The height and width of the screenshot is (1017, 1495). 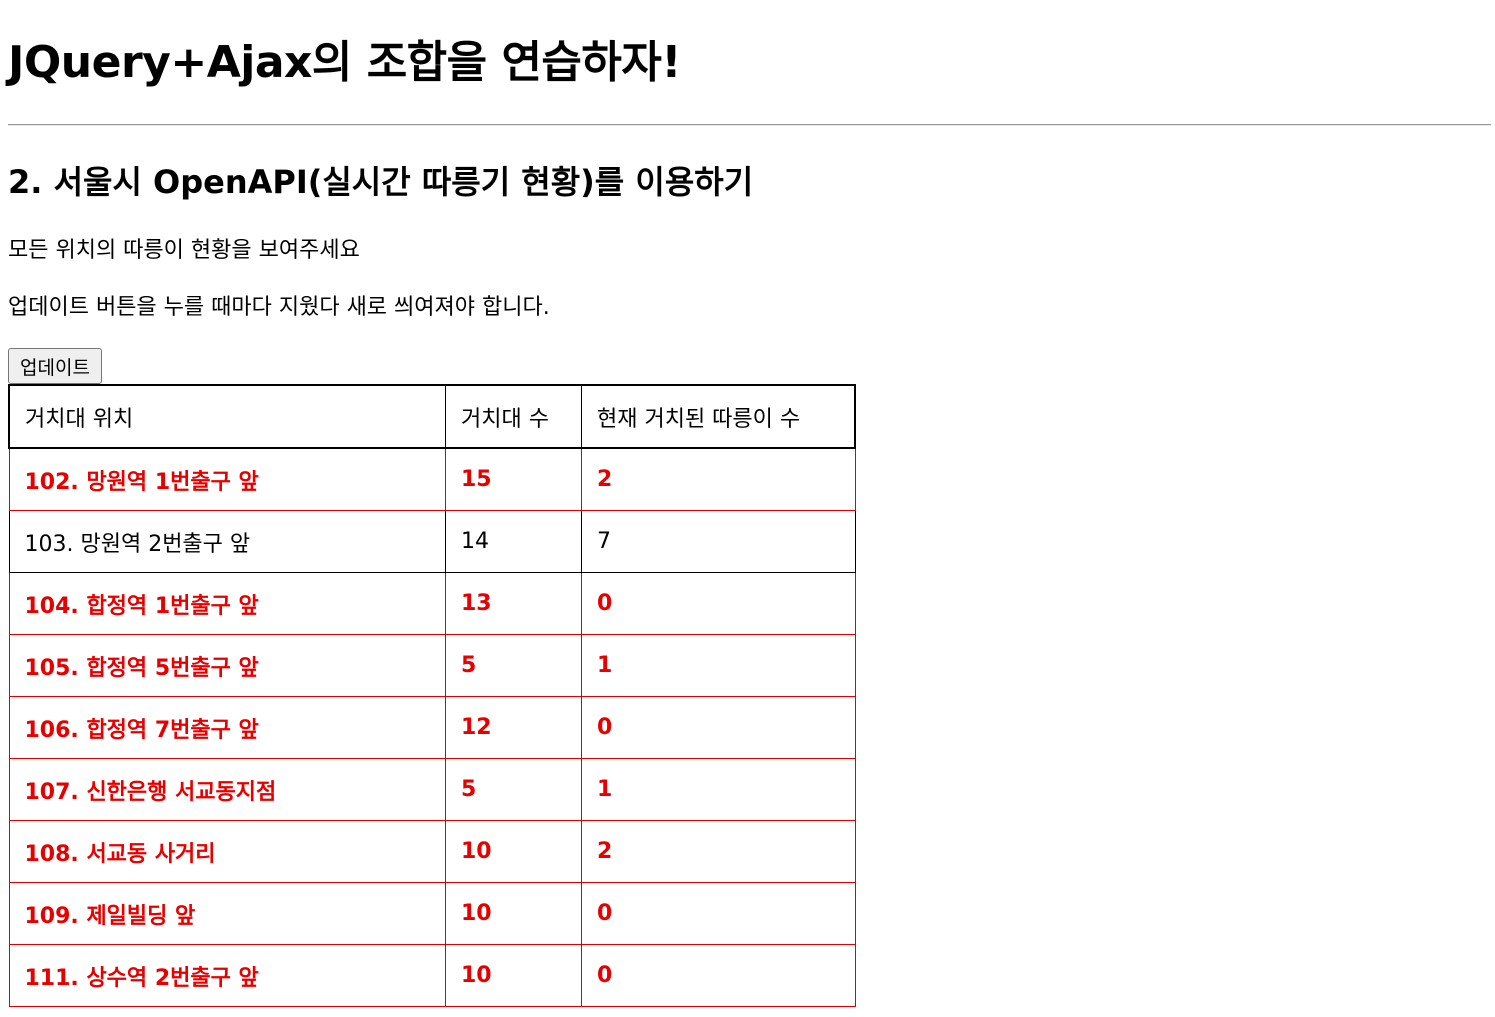 I want to click on section-title: 2. 서울시 OpenAPI(실시간 따릉기 현황)를 이용하기, so click(x=381, y=182).